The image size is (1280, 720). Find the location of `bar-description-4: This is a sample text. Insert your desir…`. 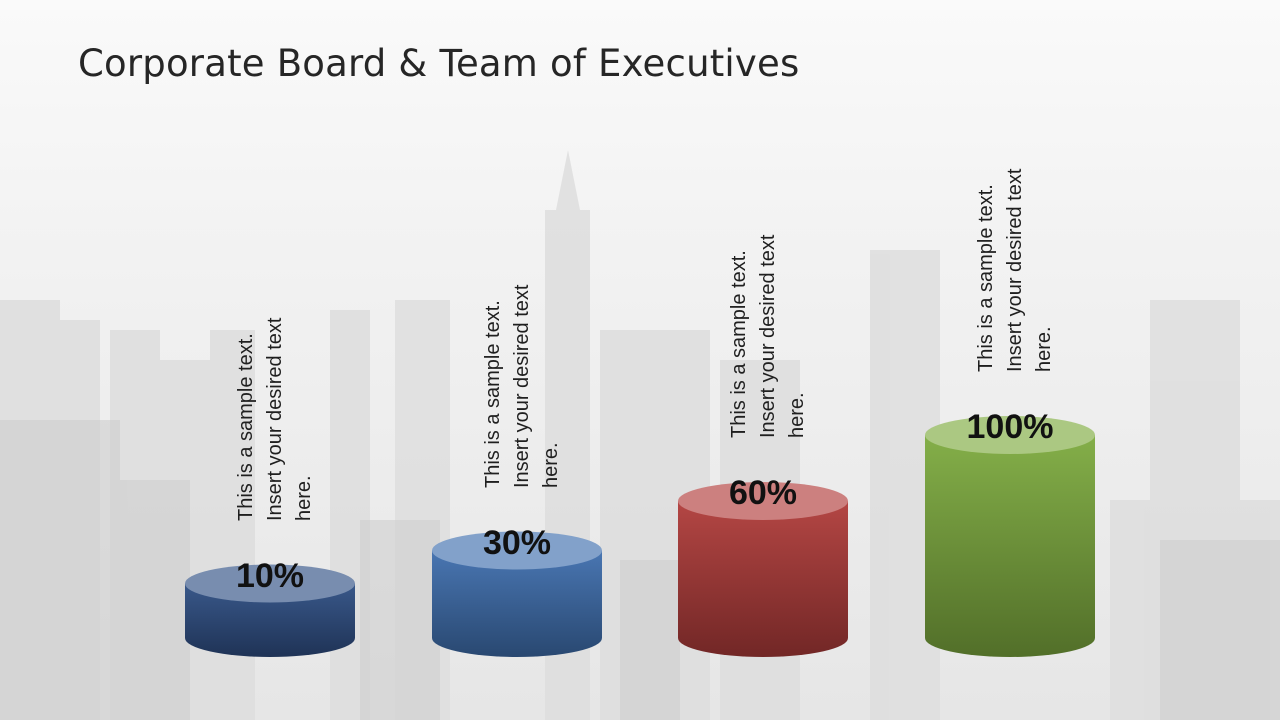

bar-description-4: This is a sample text. Insert your desir… is located at coordinates (1015, 270).